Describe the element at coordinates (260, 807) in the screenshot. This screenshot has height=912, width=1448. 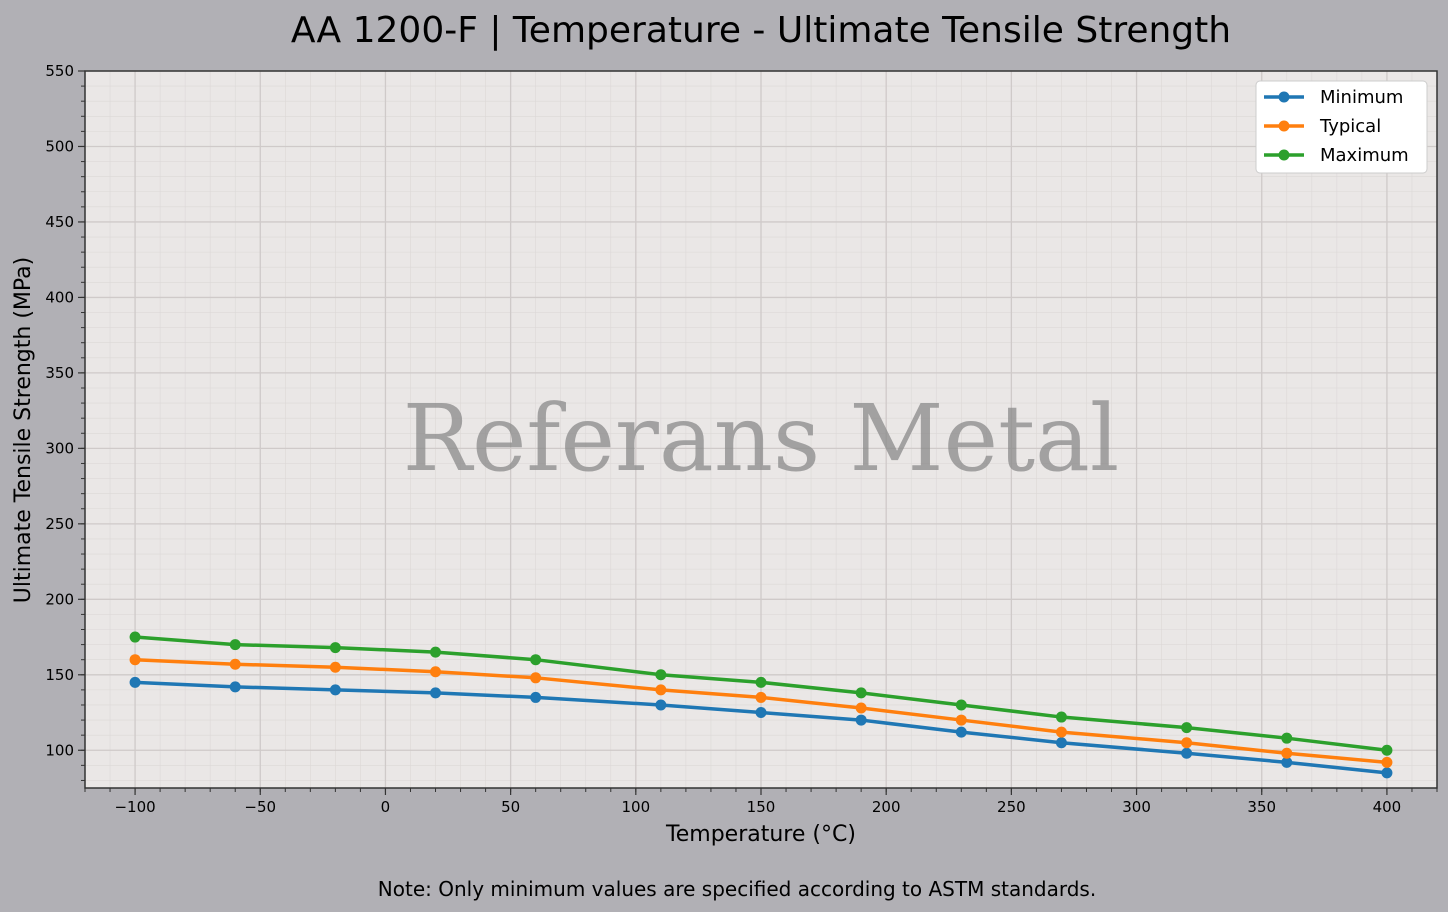
I see `tick-label-x: −50` at that location.